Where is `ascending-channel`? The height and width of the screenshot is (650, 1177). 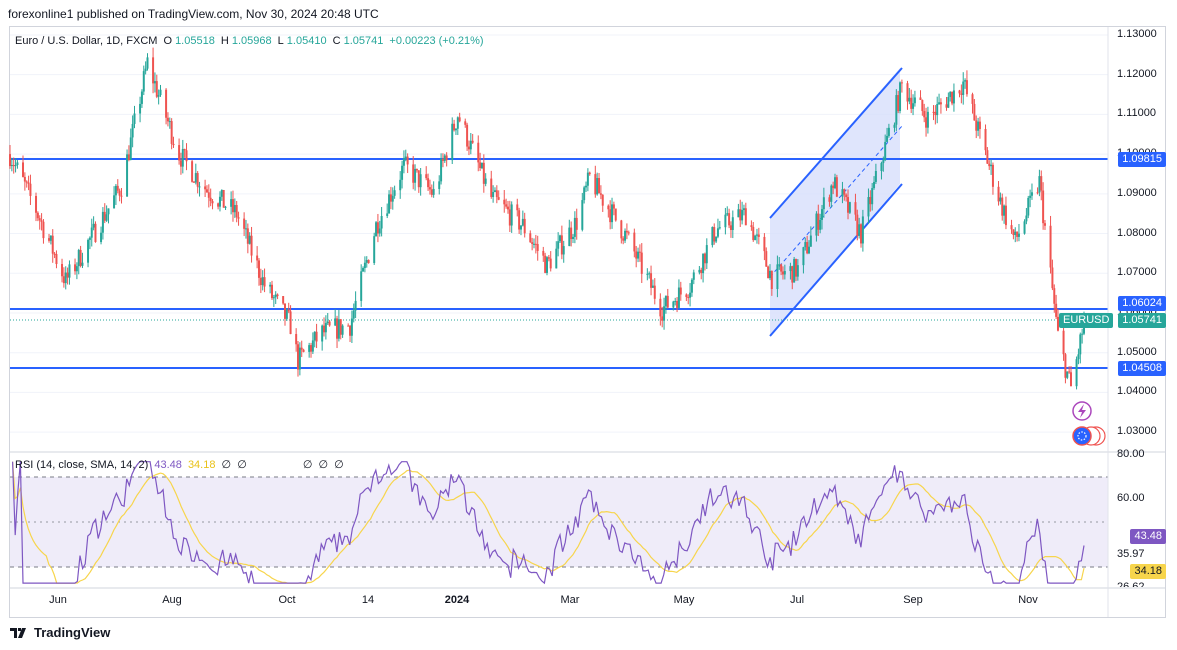
ascending-channel is located at coordinates (836, 202).